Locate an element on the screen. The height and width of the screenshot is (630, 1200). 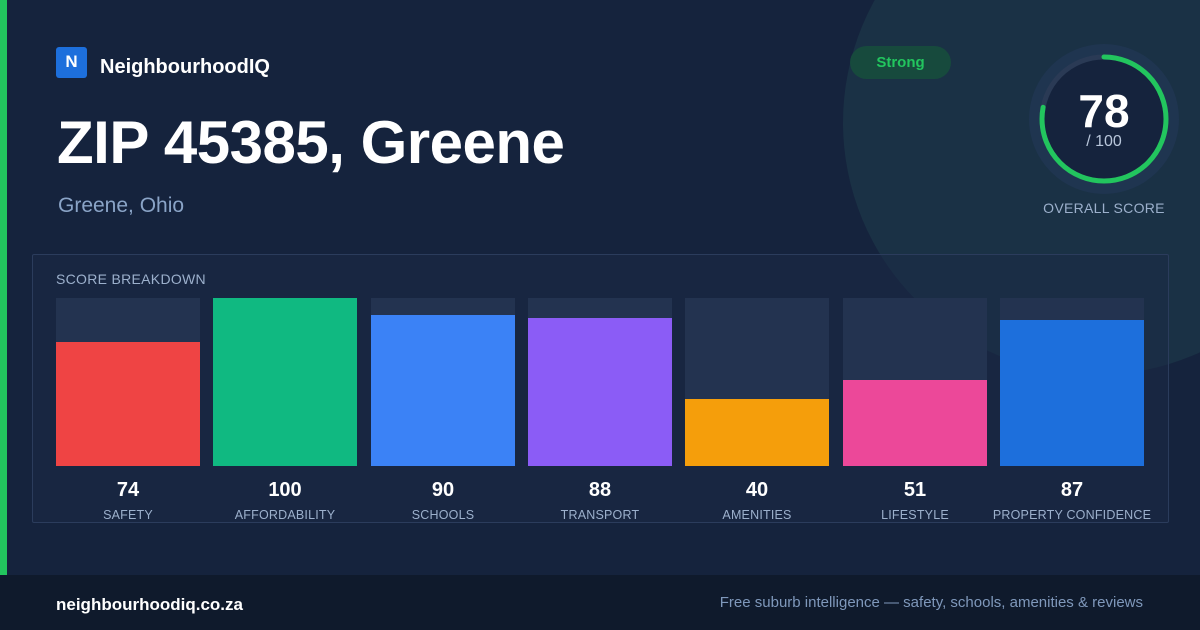
bar-label: SAFETY is located at coordinates (128, 515).